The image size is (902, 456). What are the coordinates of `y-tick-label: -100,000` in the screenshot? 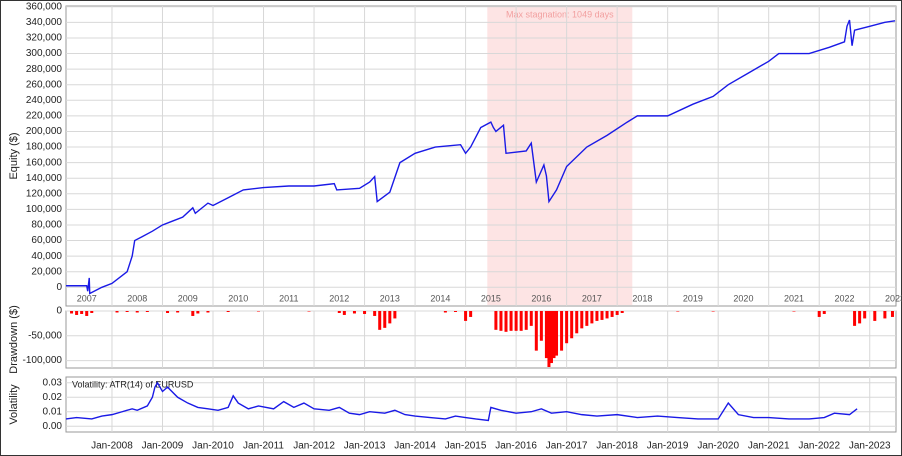 It's located at (43, 360).